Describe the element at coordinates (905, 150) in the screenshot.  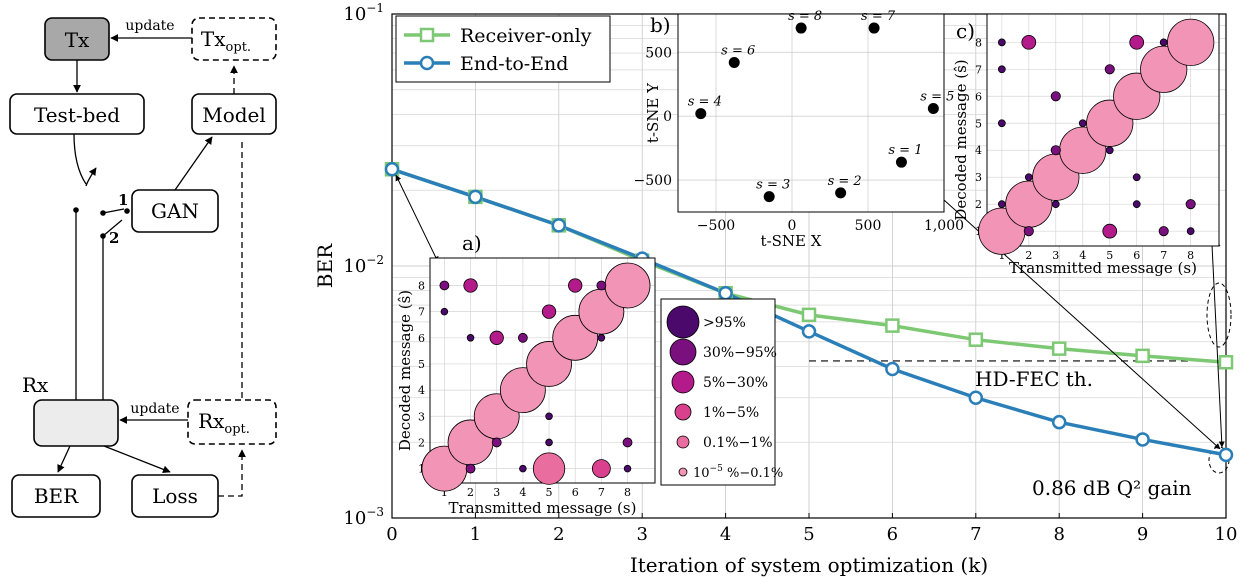
I see `tsne-point-label: s = 1` at that location.